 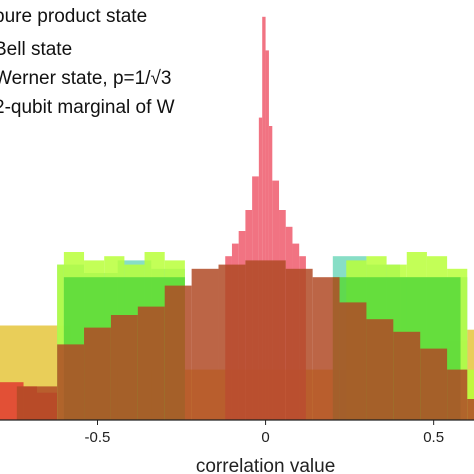 I want to click on x-ticks: -0.5 0 0.5, so click(x=264, y=433).